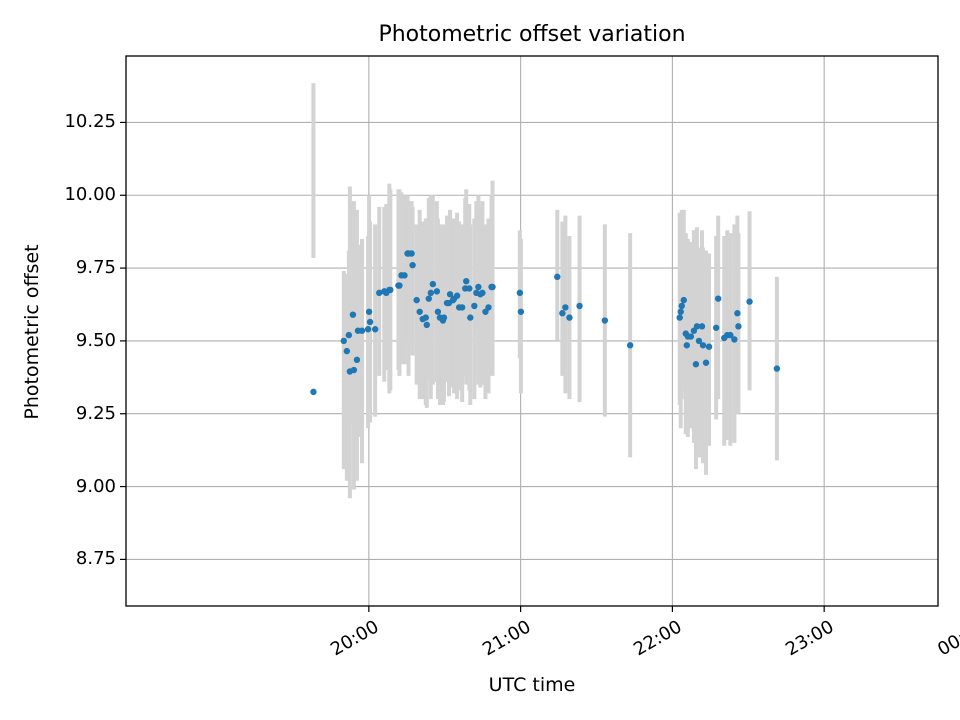 The image size is (960, 720). Describe the element at coordinates (545, 323) in the screenshot. I see `data-points` at that location.